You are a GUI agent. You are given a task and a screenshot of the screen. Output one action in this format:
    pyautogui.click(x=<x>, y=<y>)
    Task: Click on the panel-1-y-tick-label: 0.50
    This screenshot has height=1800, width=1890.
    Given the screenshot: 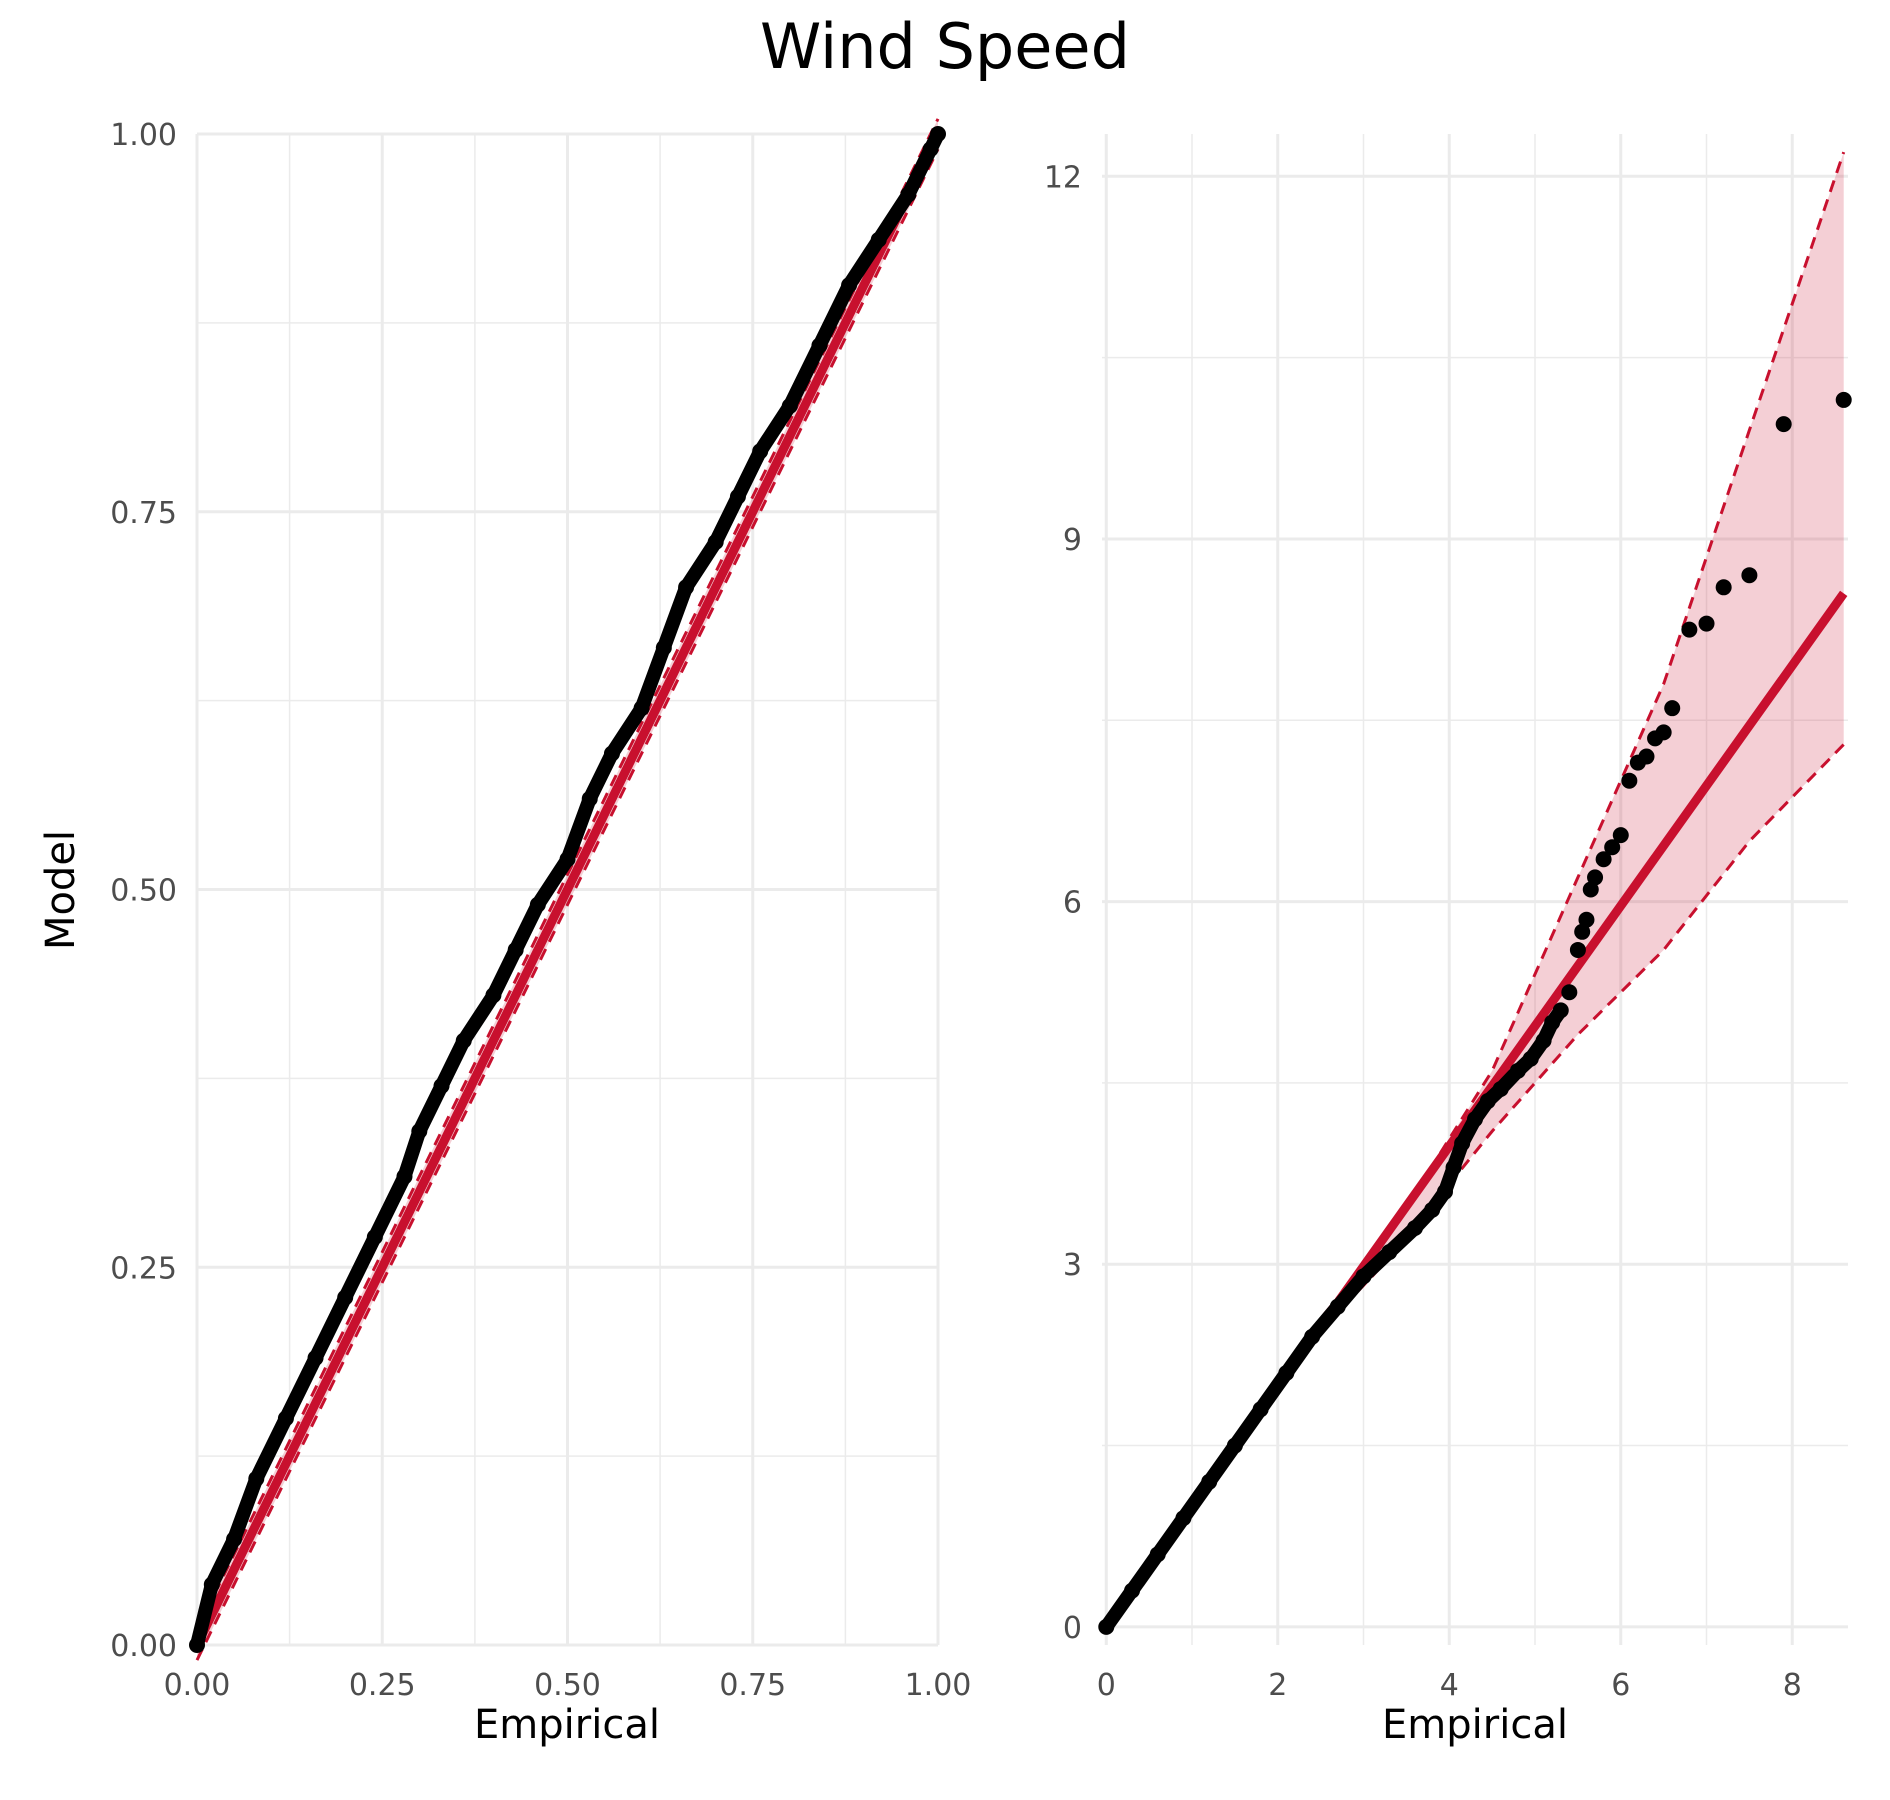 What is the action you would take?
    pyautogui.click(x=143, y=891)
    